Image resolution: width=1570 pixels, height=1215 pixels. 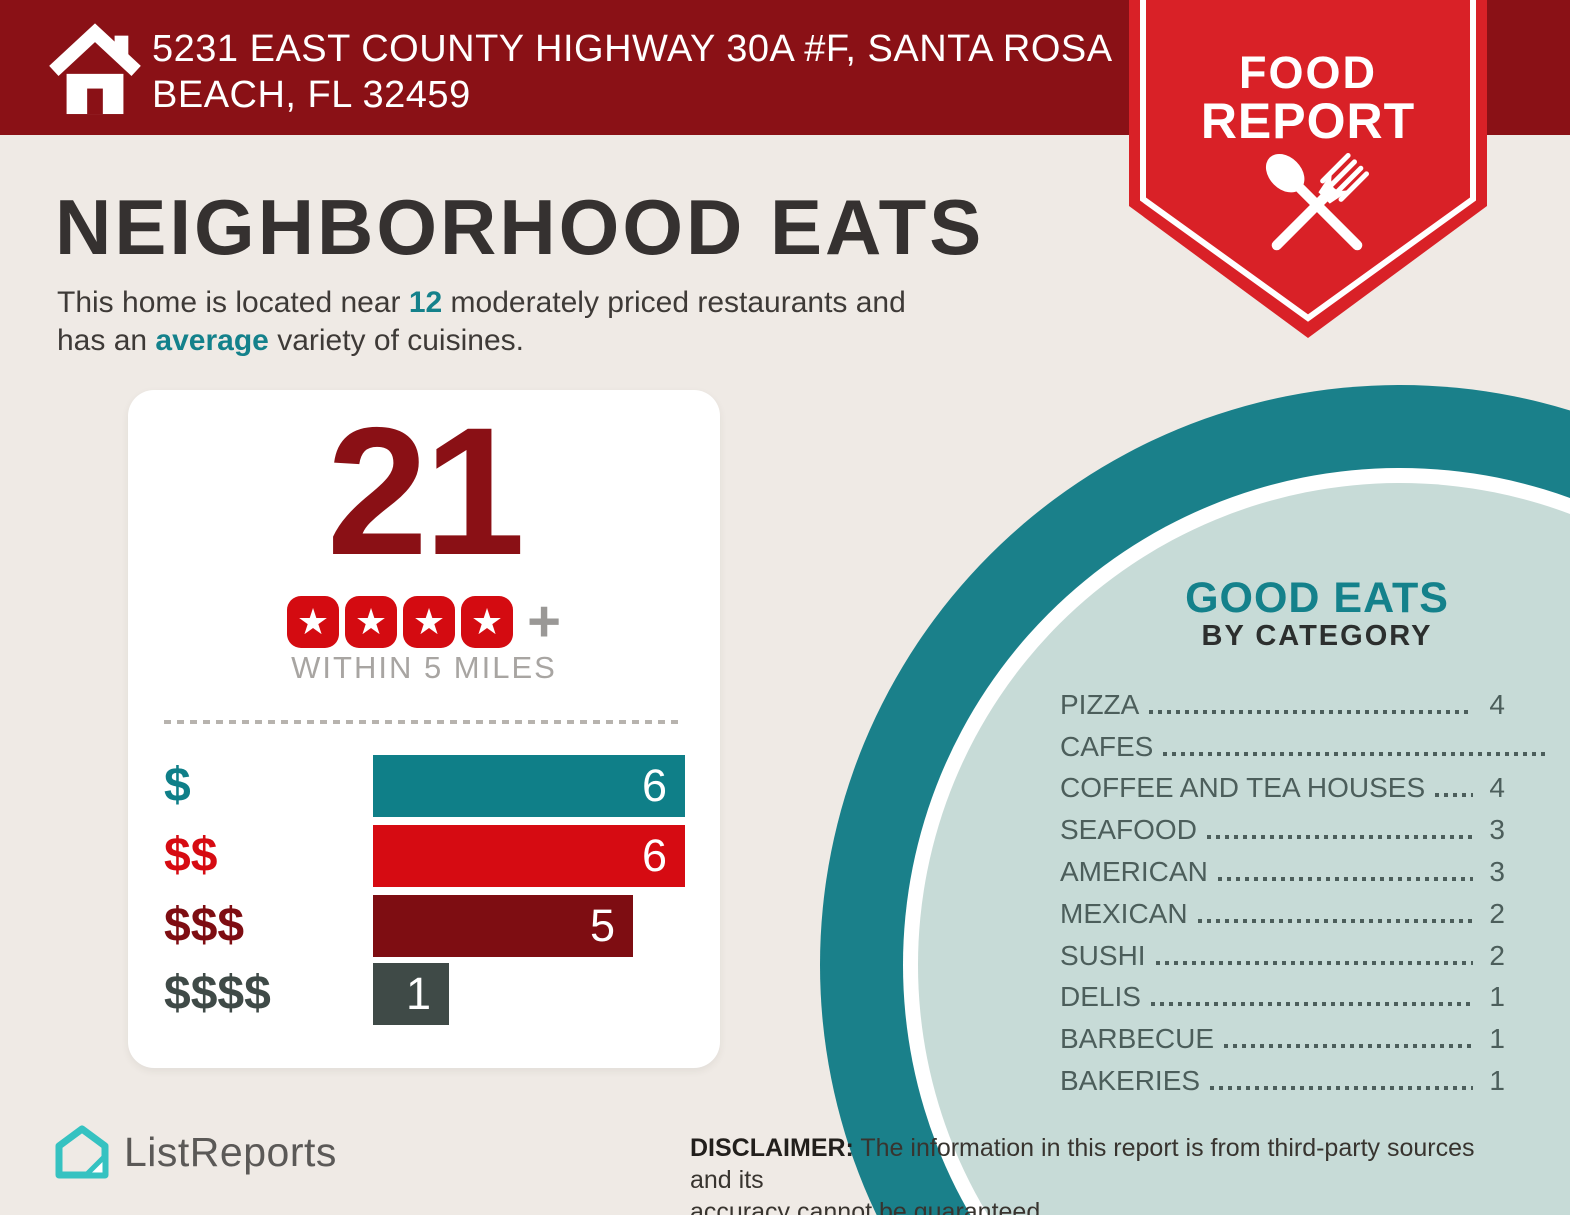 What do you see at coordinates (212, 340) in the screenshot?
I see `variety-highlight: average` at bounding box center [212, 340].